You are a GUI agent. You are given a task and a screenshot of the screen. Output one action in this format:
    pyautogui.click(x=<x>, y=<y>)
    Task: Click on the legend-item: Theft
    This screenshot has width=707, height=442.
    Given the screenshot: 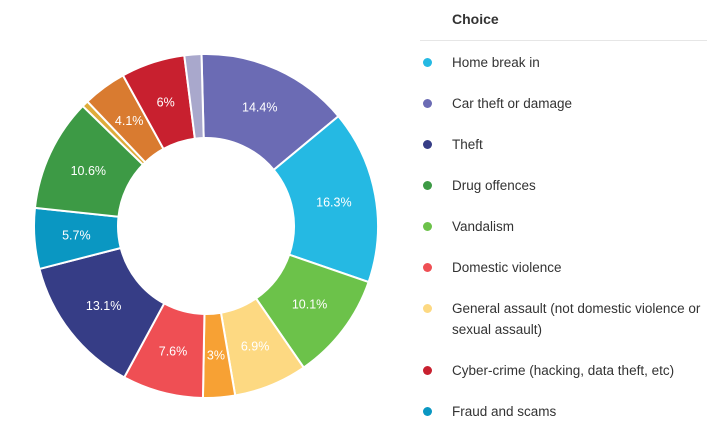 What is the action you would take?
    pyautogui.click(x=563, y=145)
    